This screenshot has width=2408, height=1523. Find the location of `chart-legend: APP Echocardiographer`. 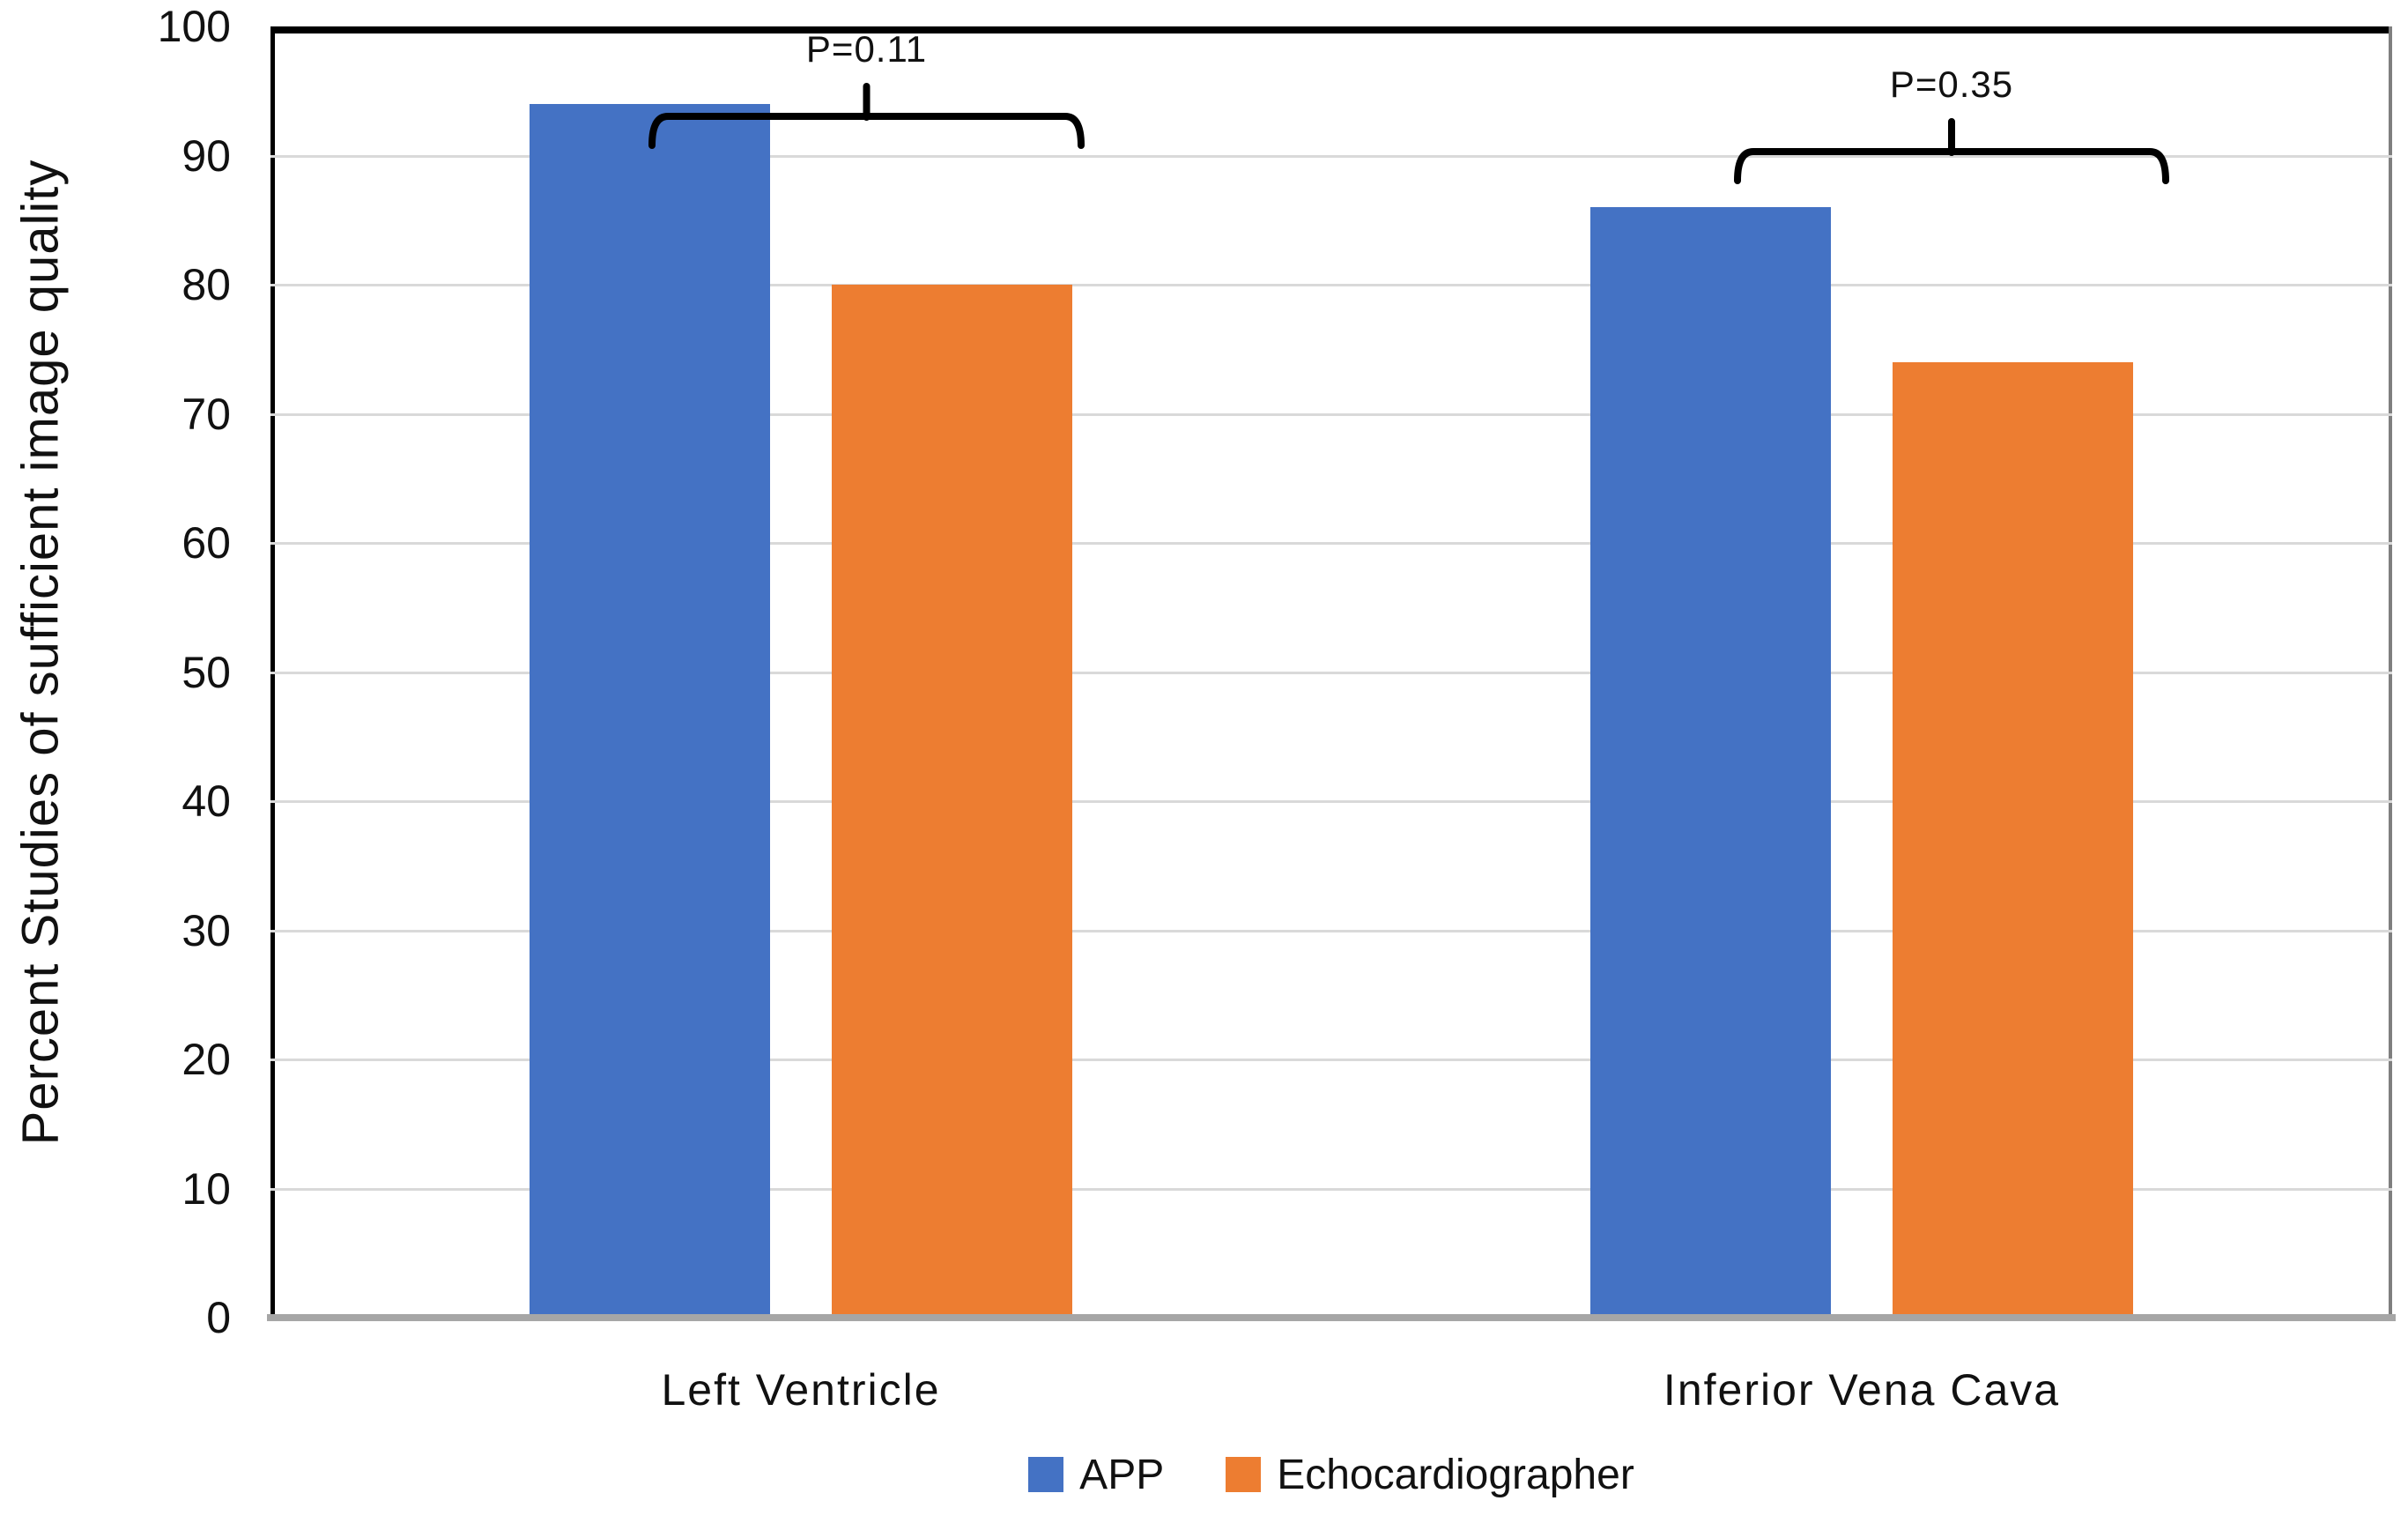

chart-legend: APP Echocardiographer is located at coordinates (1331, 1474).